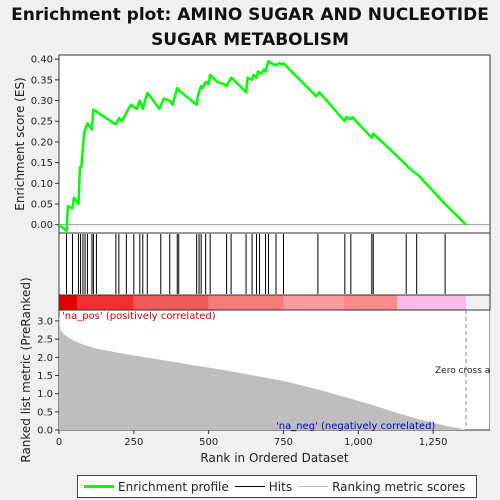 The height and width of the screenshot is (500, 500). I want to click on metric-y-tick-label: 3.0, so click(45, 321).